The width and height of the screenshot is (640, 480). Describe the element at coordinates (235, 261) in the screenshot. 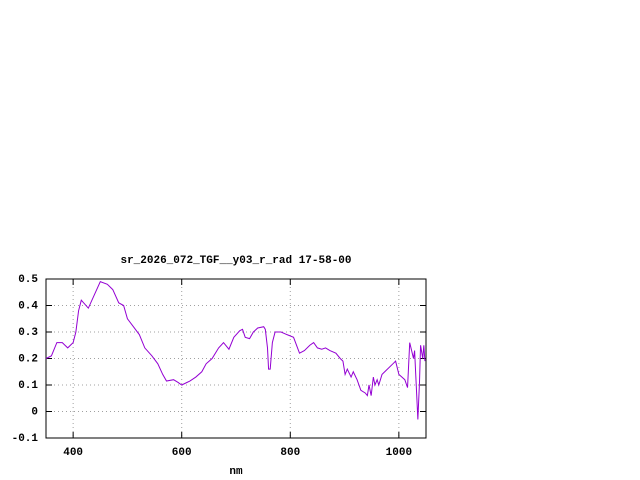

I see `chart-title: sr_2026_072_TGF__y03_r_rad 17-58-00` at that location.